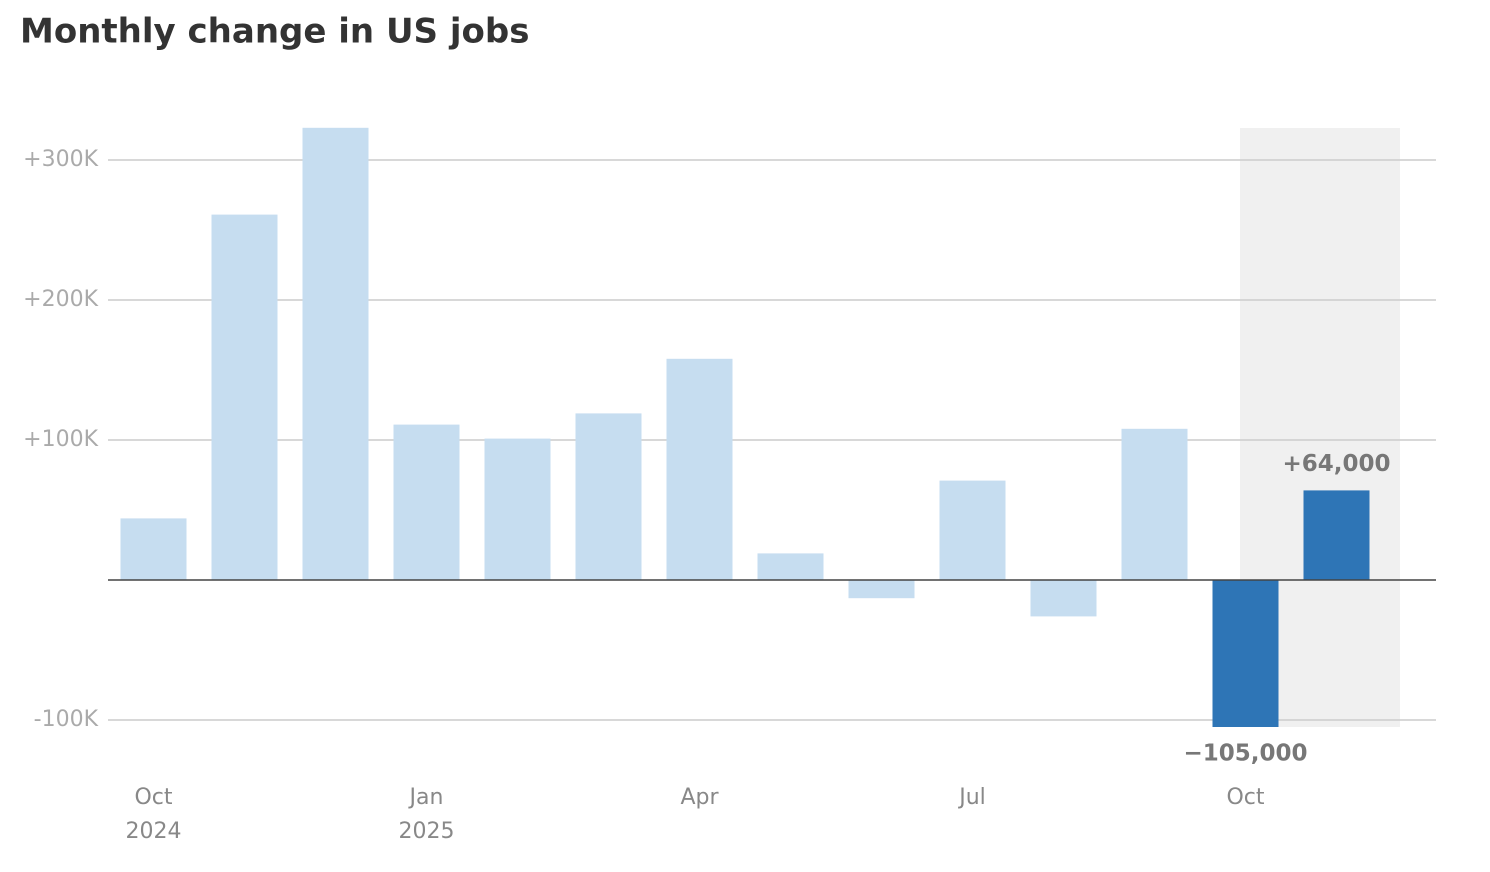 The height and width of the screenshot is (872, 1490). I want to click on y-tick-label: +100K, so click(60, 439).